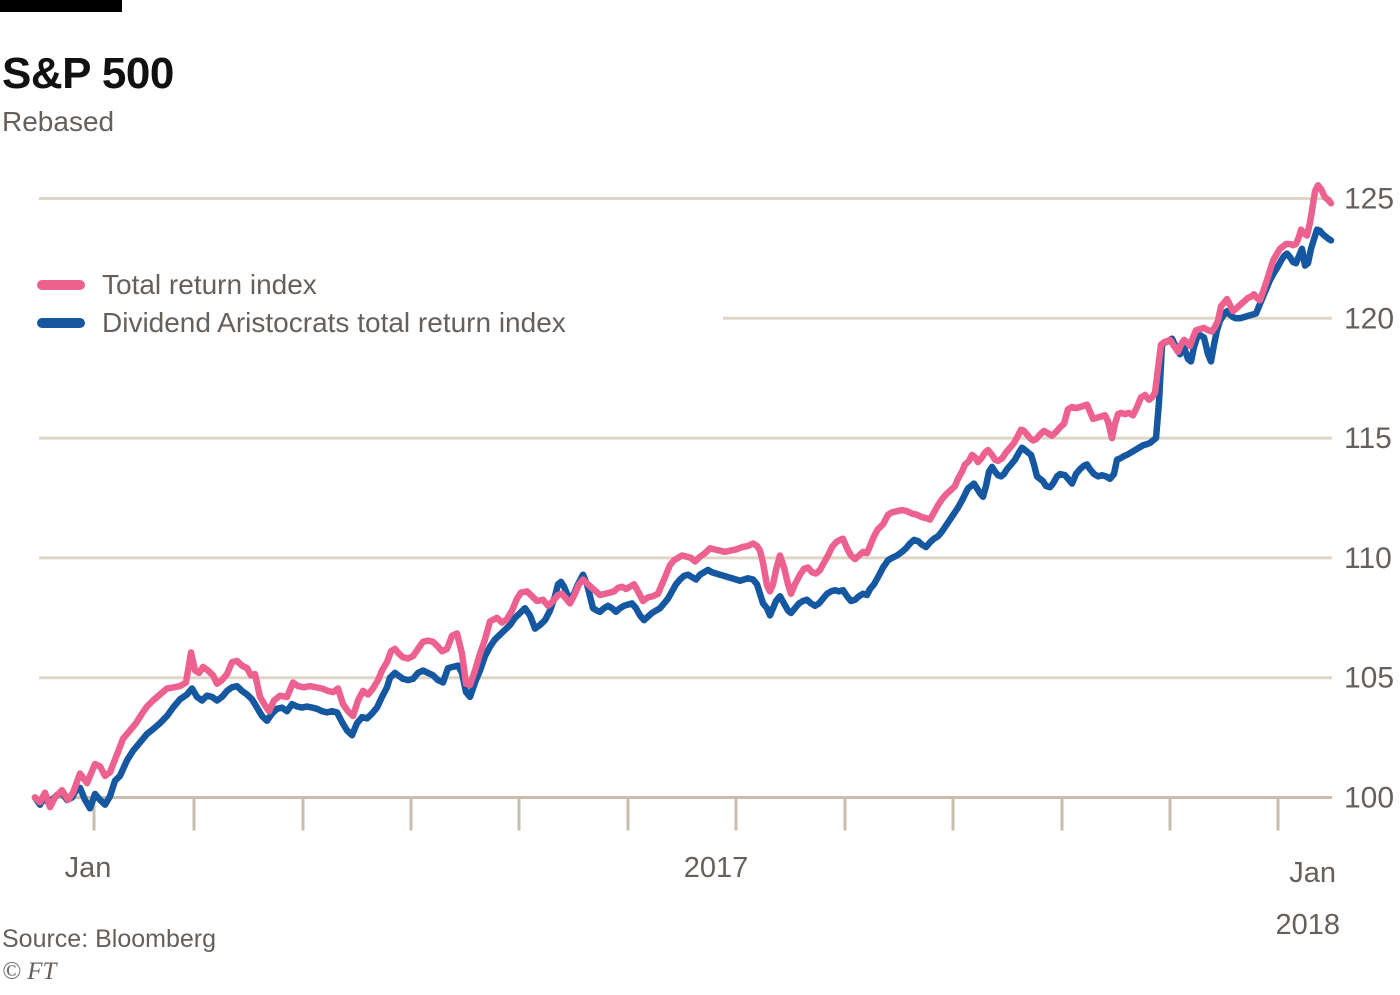  Describe the element at coordinates (334, 322) in the screenshot. I see `legend-label: Dividend Aristocrats total return index` at that location.